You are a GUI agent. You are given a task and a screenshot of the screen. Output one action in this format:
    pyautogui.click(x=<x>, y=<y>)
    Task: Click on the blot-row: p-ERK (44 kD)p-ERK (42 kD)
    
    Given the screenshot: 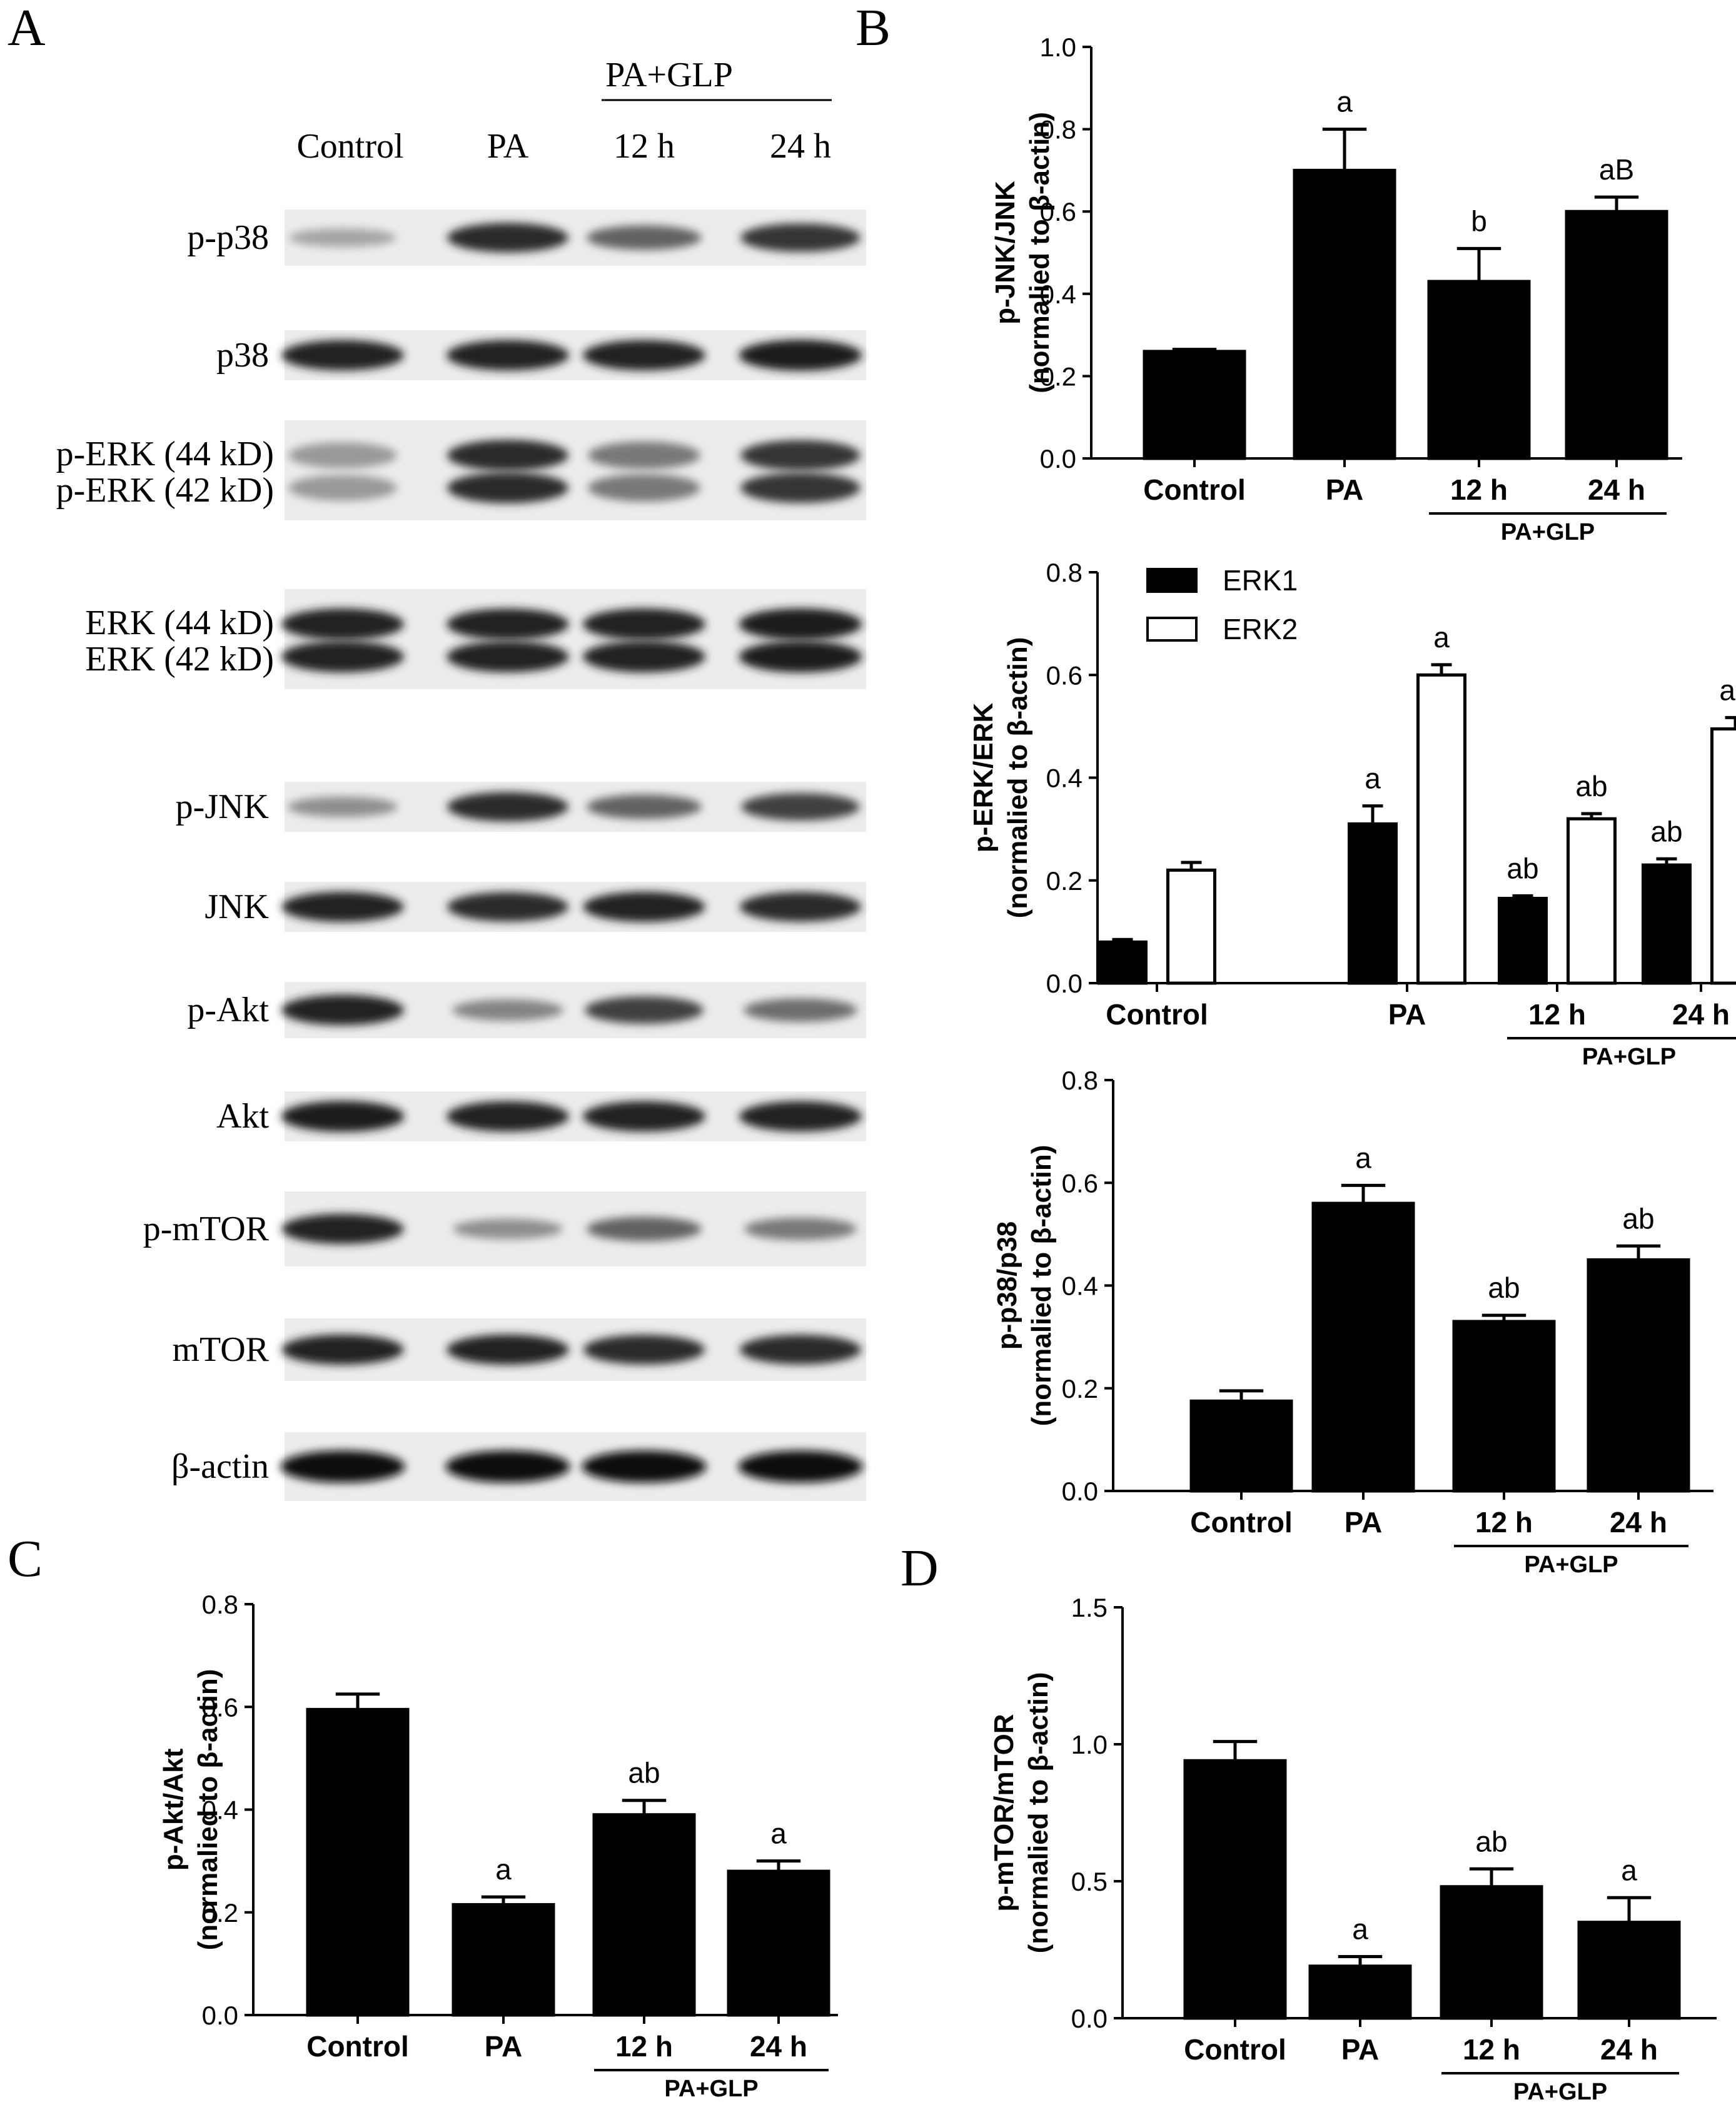 What is the action you would take?
    pyautogui.click(x=461, y=470)
    